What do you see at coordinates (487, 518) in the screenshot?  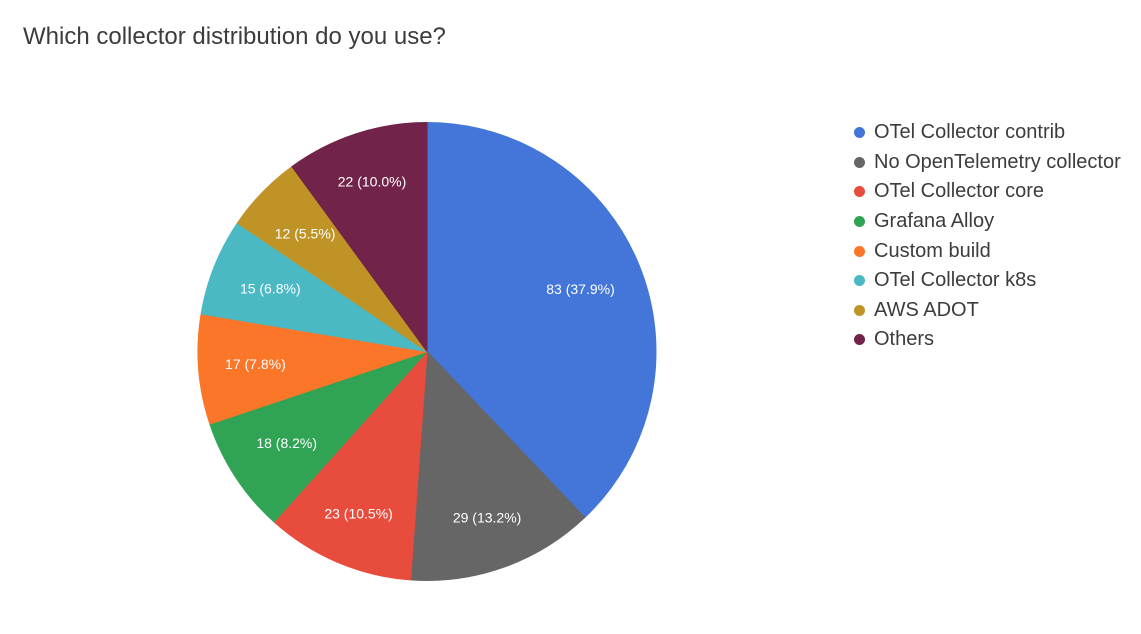 I see `svg-text: 29 (13.2%)` at bounding box center [487, 518].